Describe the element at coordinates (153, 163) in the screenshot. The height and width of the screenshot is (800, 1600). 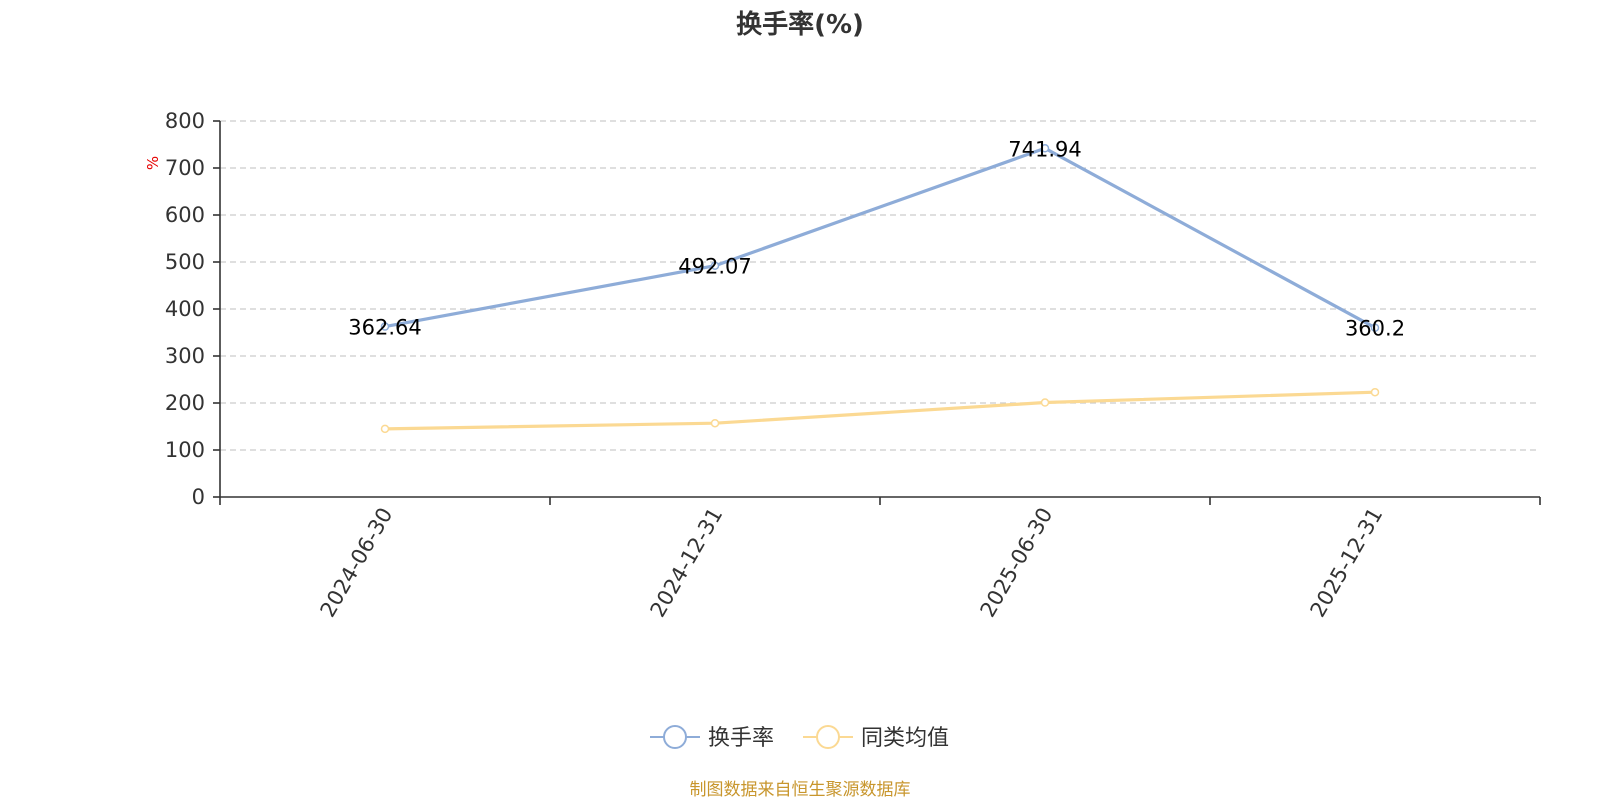
I see `y-axis-unit-label: %` at that location.